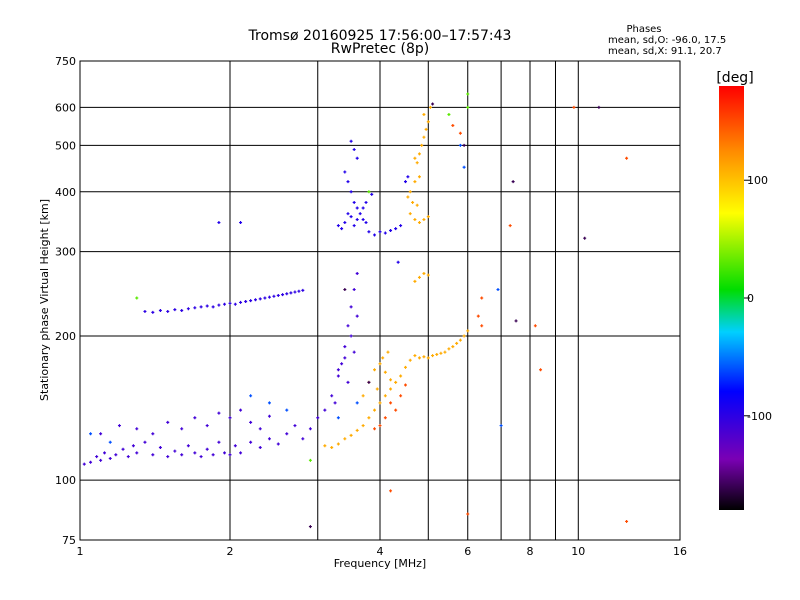 The image size is (800, 600). Describe the element at coordinates (65, 61) in the screenshot. I see `y-tick-label: 750` at that location.